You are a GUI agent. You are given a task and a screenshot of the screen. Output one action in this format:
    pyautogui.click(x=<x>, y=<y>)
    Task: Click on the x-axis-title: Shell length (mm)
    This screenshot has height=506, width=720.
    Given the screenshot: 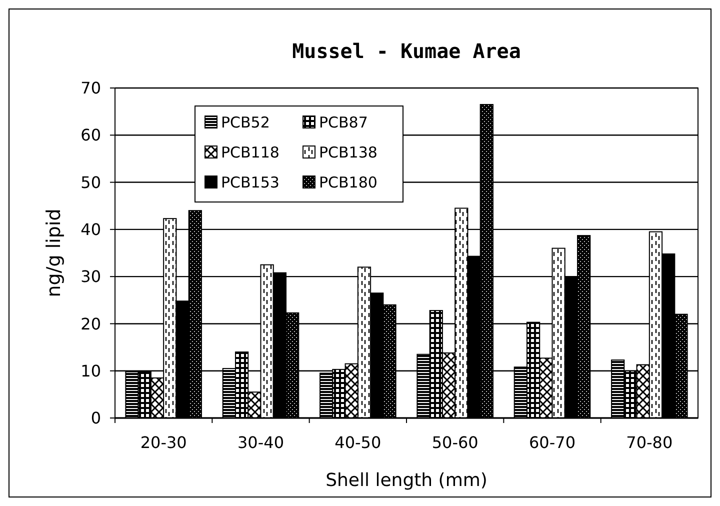 What is the action you would take?
    pyautogui.click(x=407, y=480)
    